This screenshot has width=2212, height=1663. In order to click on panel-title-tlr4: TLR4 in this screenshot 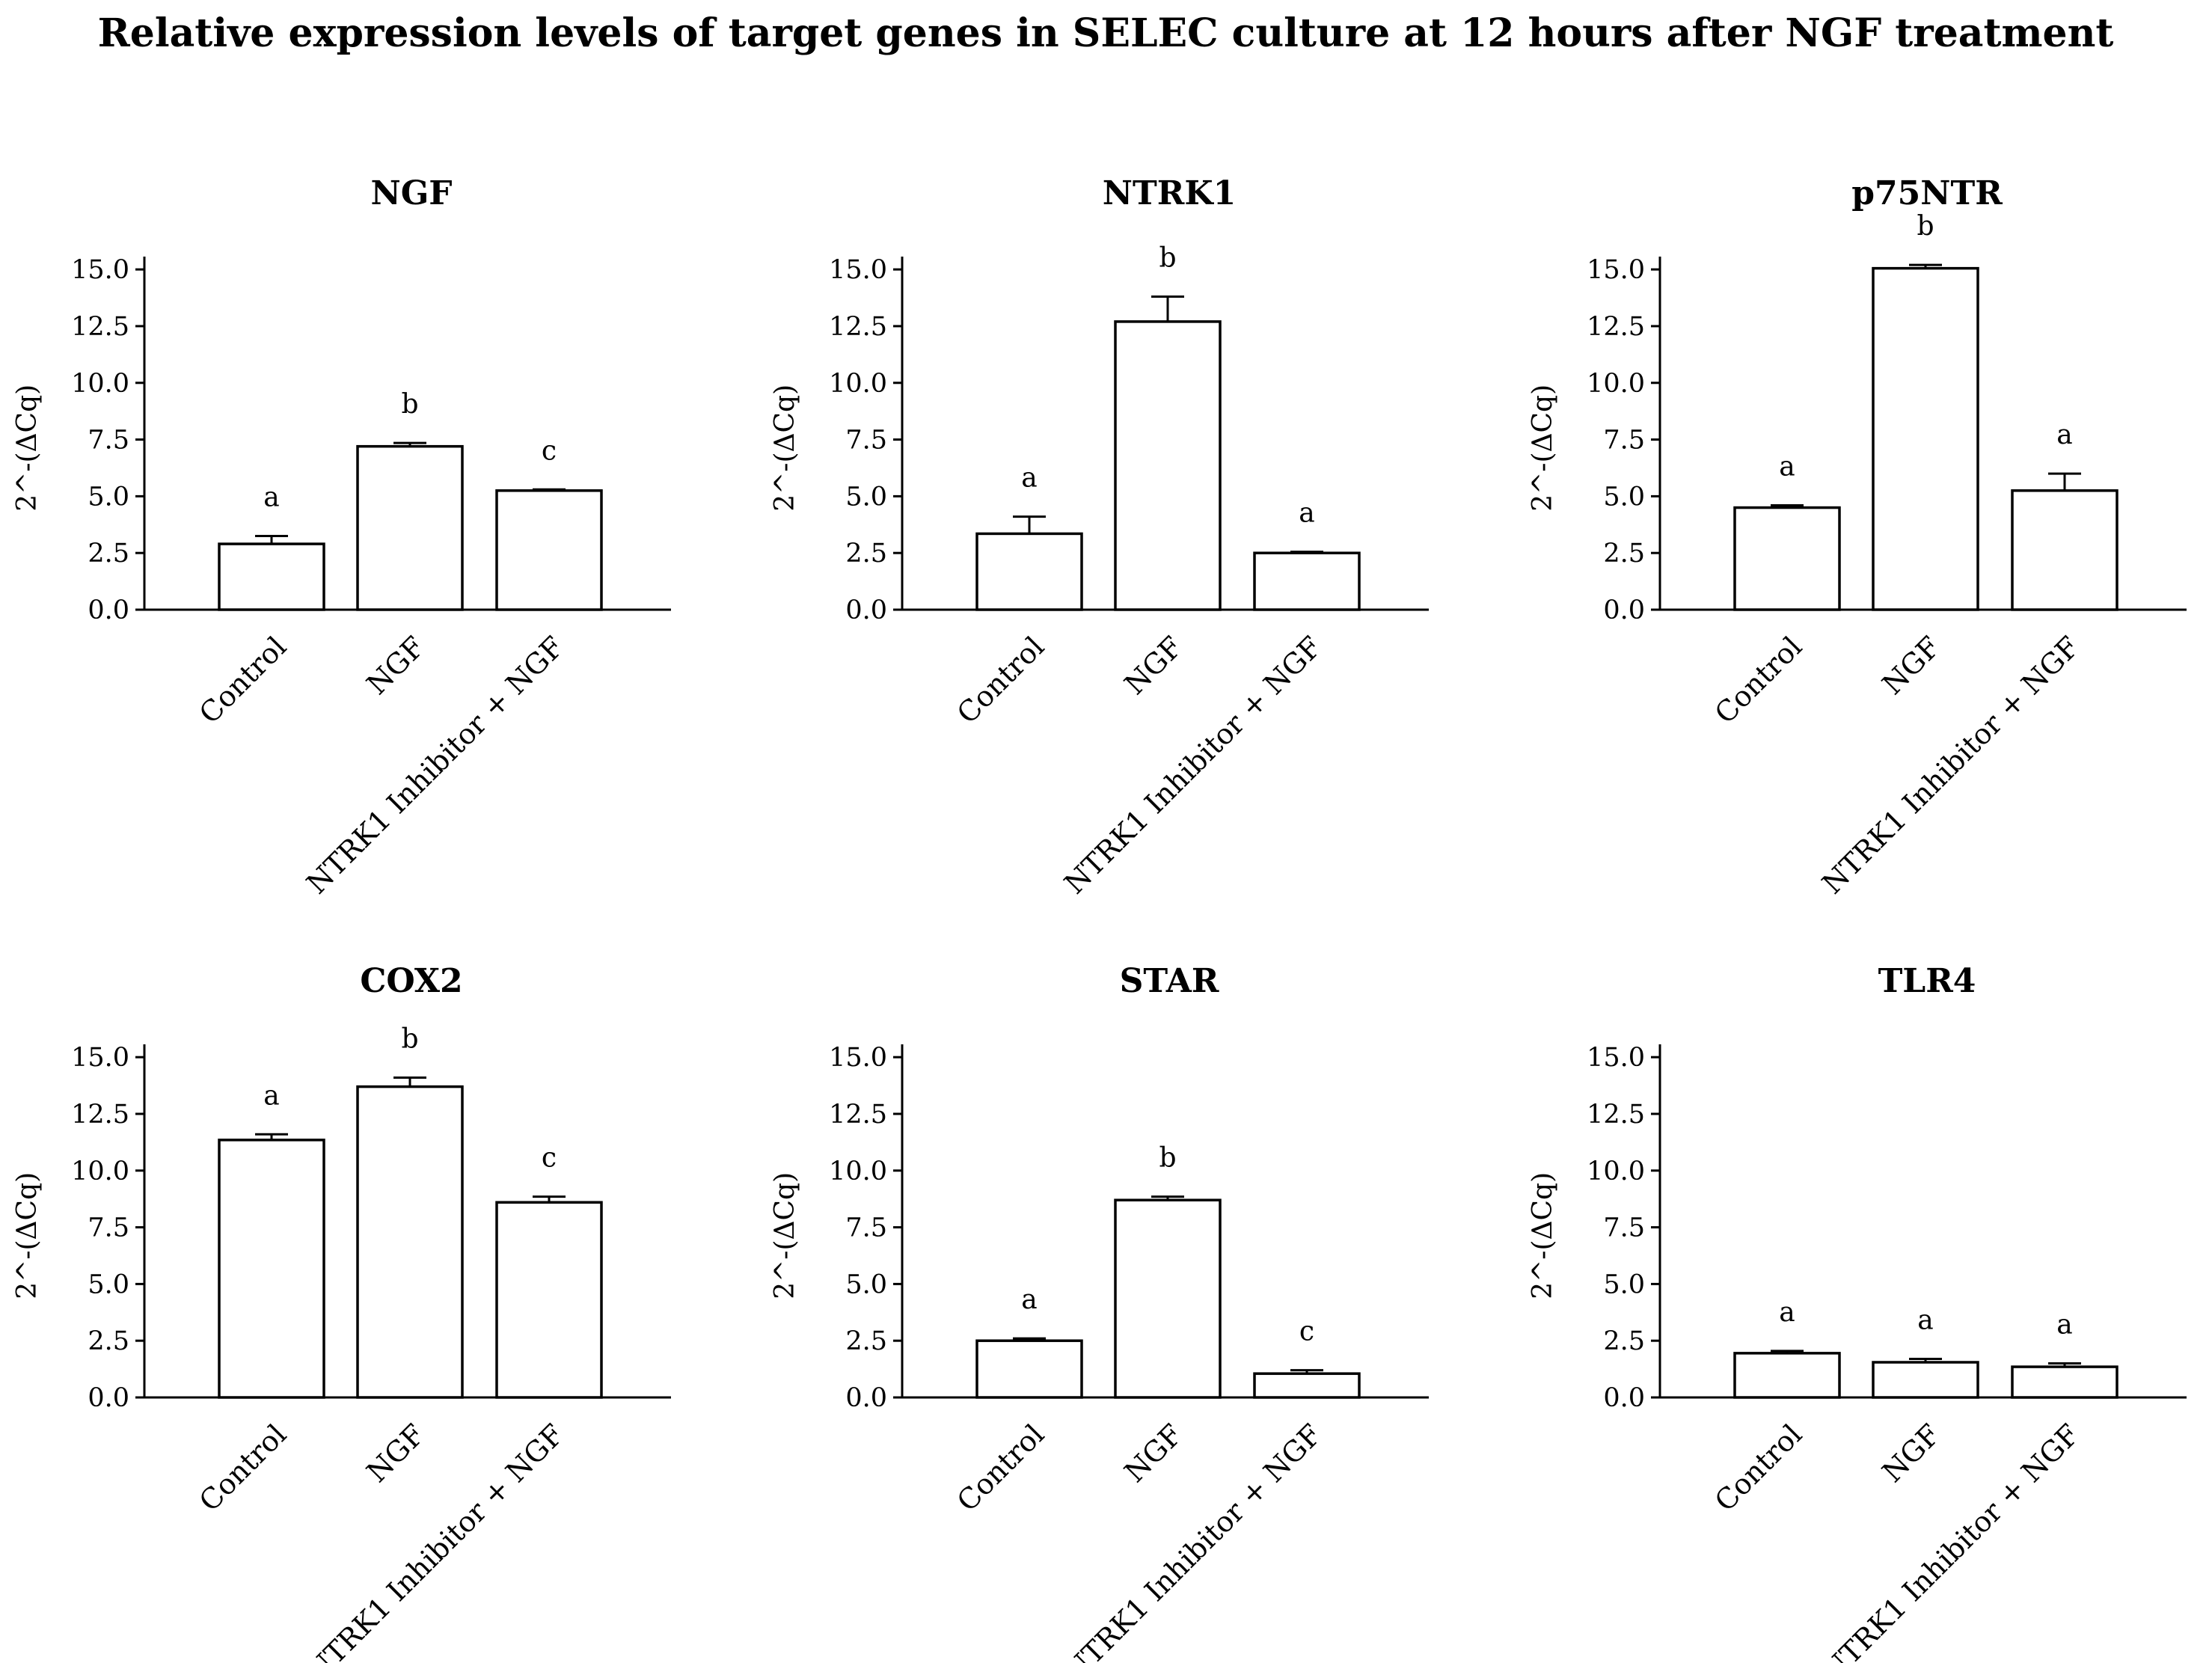, I will do `click(1927, 981)`.